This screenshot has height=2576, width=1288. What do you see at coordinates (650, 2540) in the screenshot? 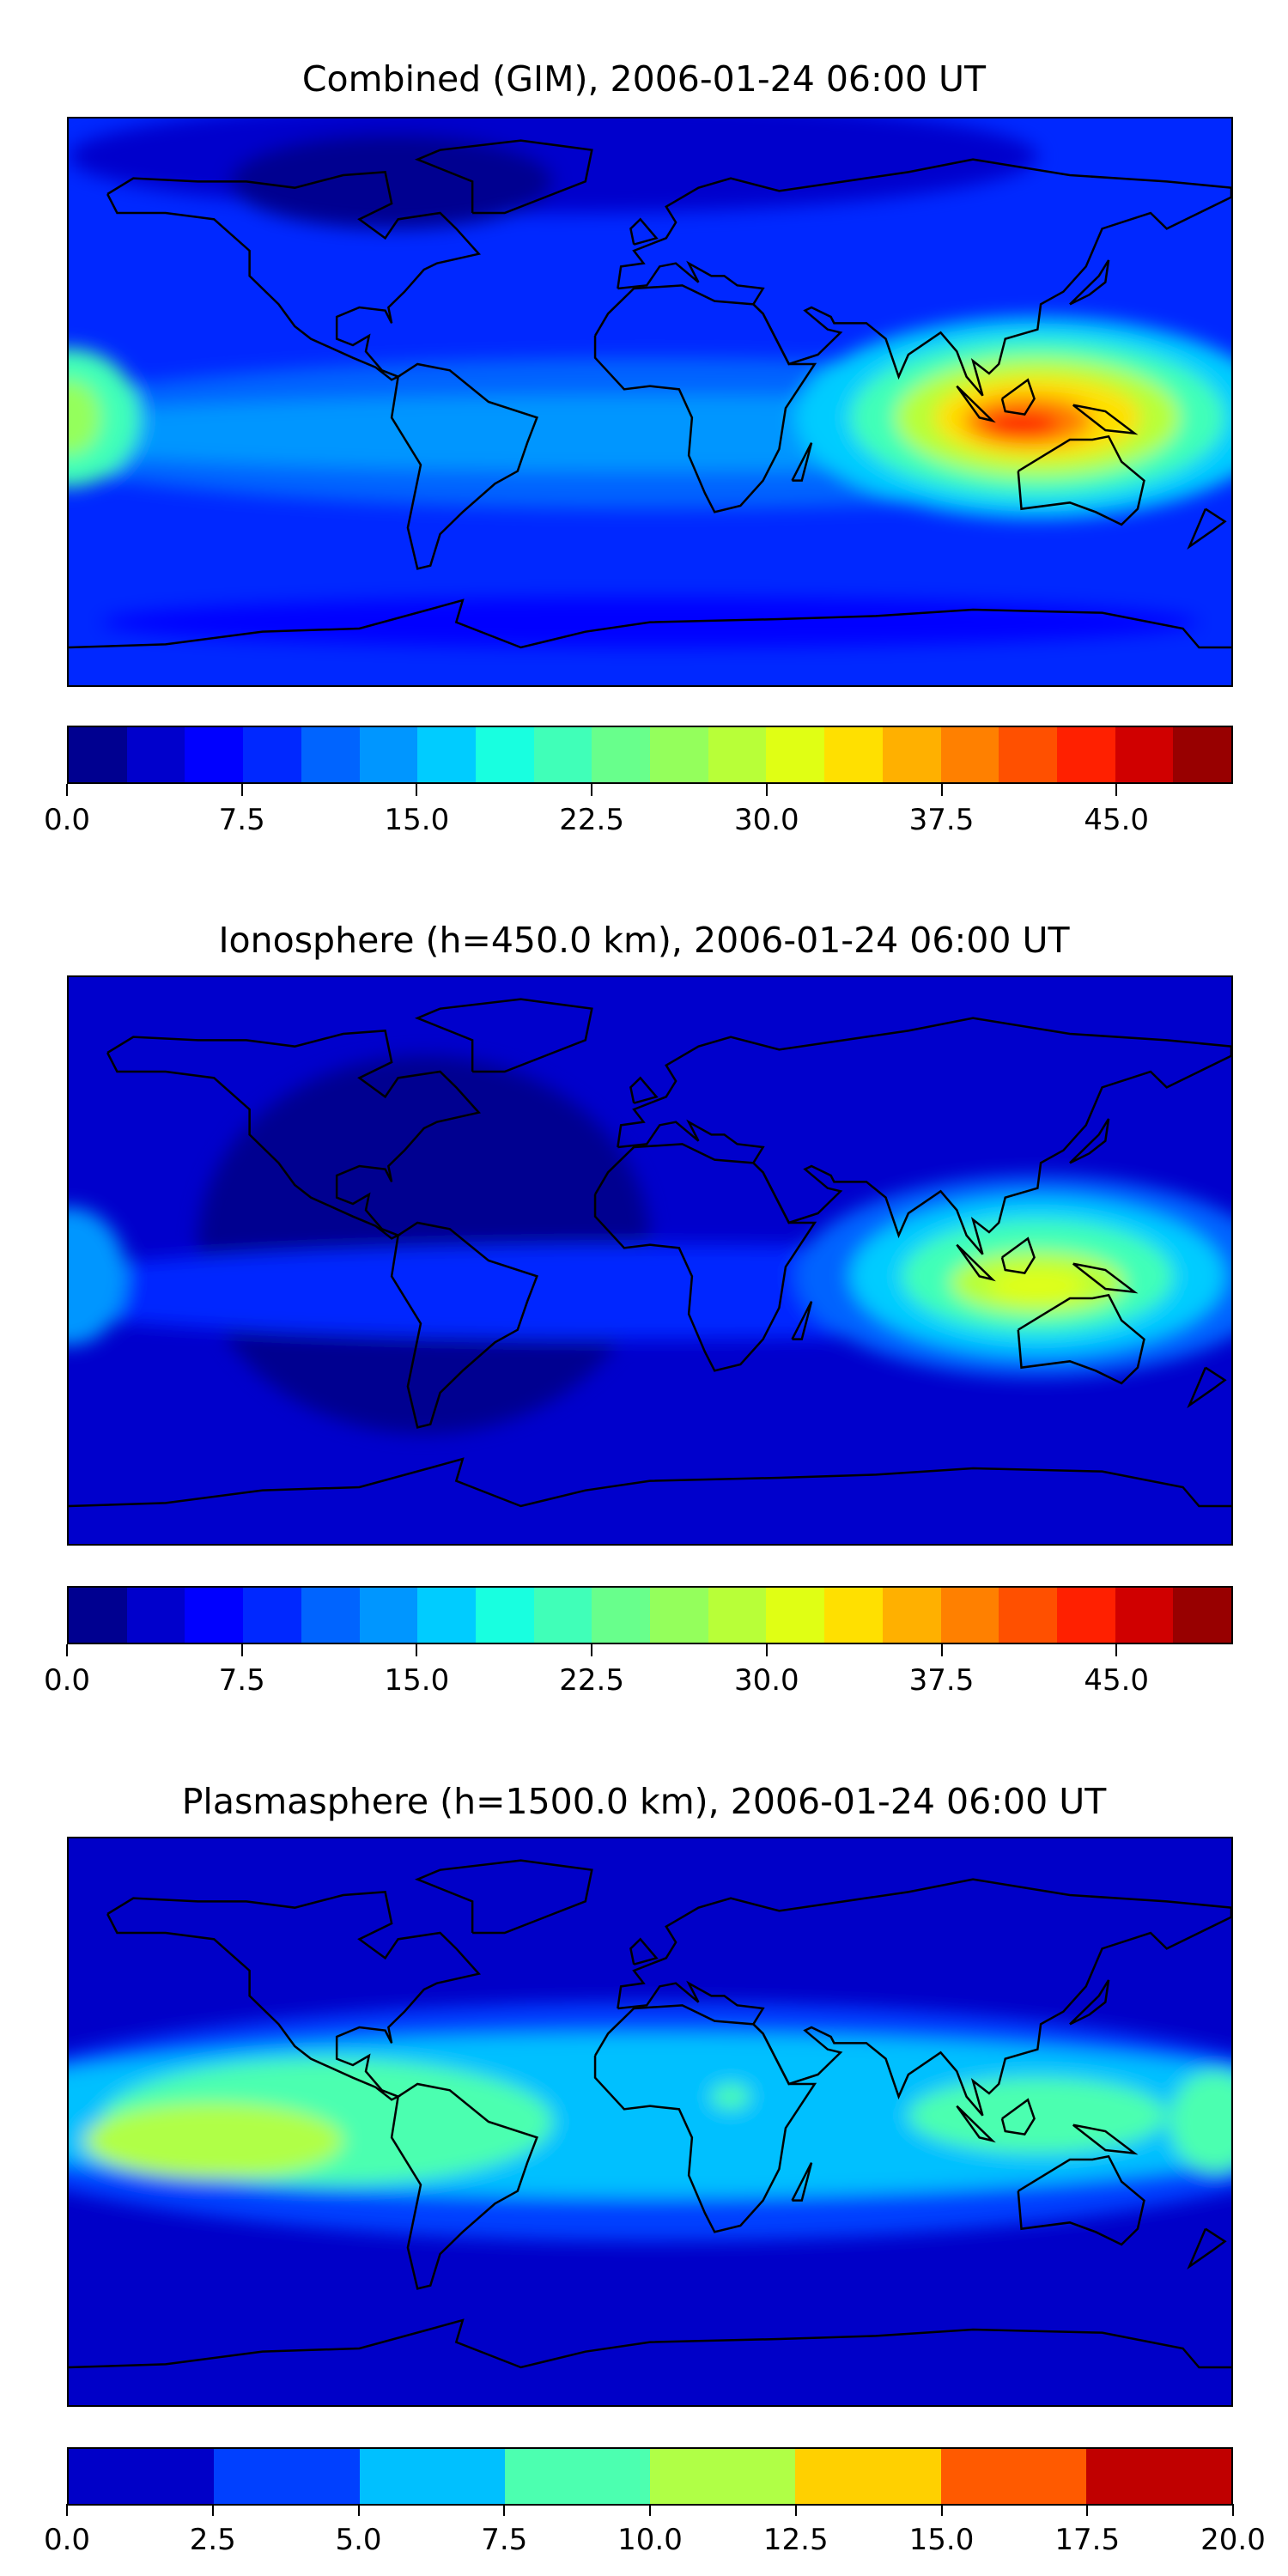
I see `colorbar-tick-label: 10.0` at bounding box center [650, 2540].